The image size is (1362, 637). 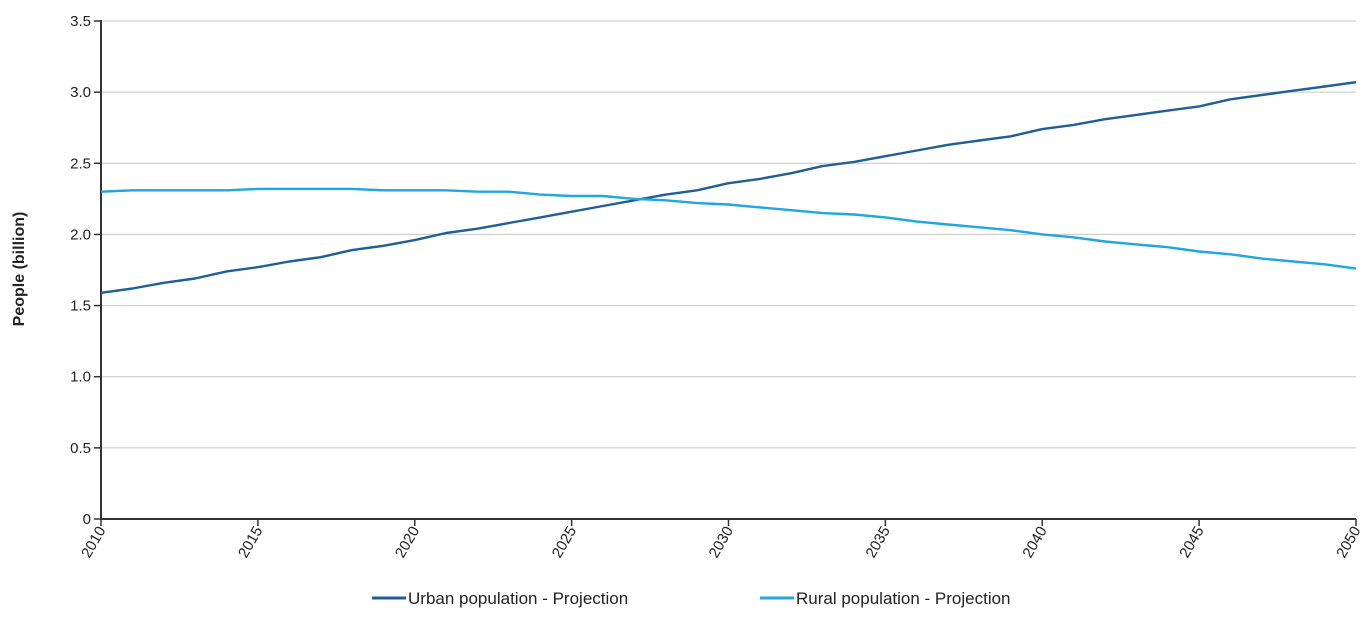 I want to click on x-tick-label: 2015, so click(x=250, y=542).